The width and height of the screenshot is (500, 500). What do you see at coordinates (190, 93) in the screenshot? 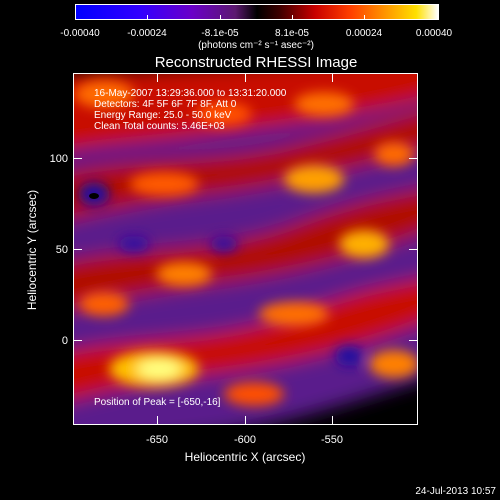
I see `time-range-label: 16-May-2007 13:29:36.000 to 13:31:20.000` at bounding box center [190, 93].